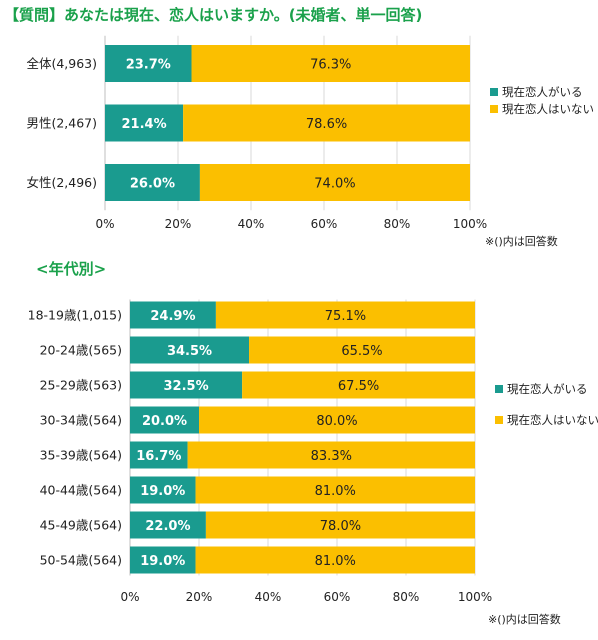 The height and width of the screenshot is (640, 598). I want to click on overall-category-label: 男性(2,467), so click(61, 123).